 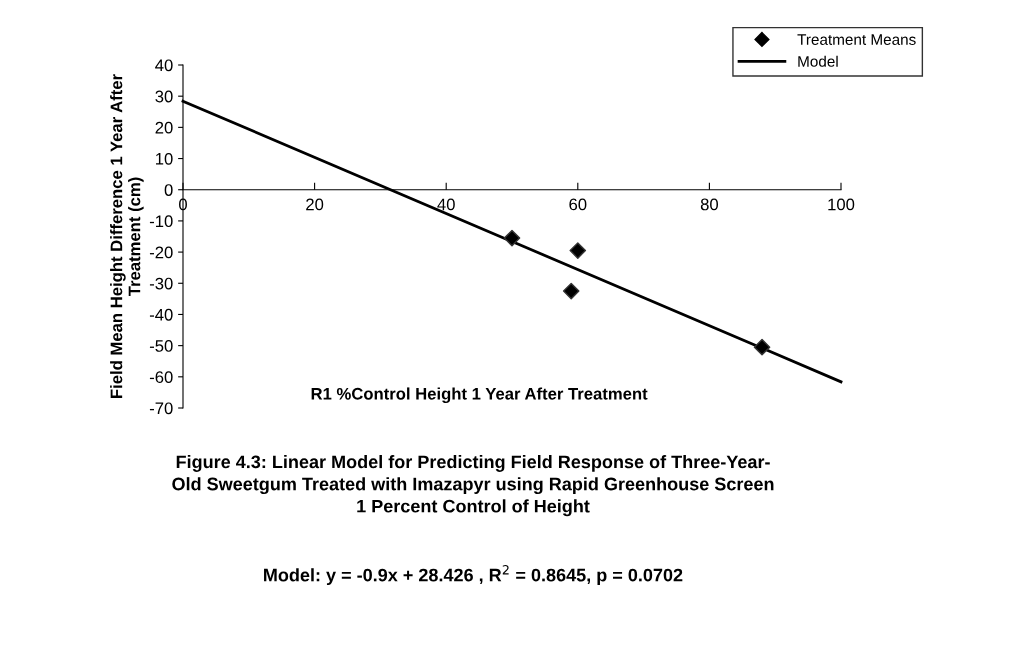 What do you see at coordinates (473, 486) in the screenshot?
I see `caption: Figure 4.3: Linear Model for Predicting Field Response of Three-Year- Old Sweetgum Treated with Imazapyr using Rapid Greenhouse Screen 1 Percent Control of Height` at bounding box center [473, 486].